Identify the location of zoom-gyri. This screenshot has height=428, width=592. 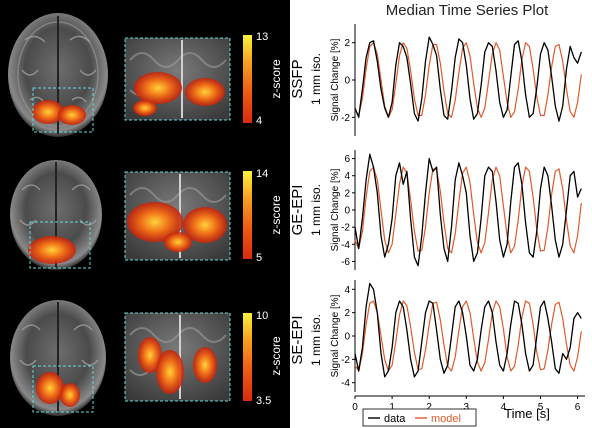
(178, 195).